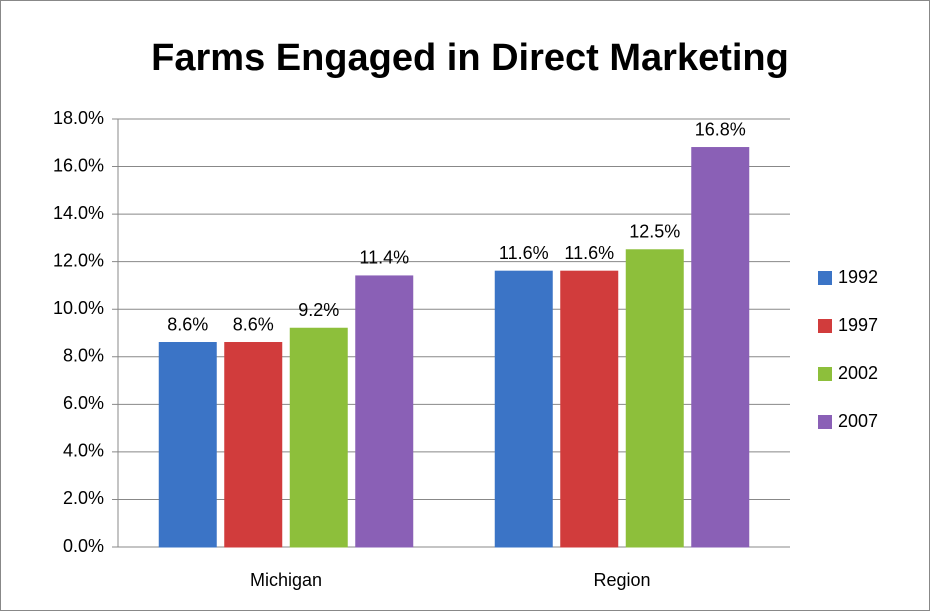  What do you see at coordinates (318, 310) in the screenshot?
I see `data-label: 9.2%` at bounding box center [318, 310].